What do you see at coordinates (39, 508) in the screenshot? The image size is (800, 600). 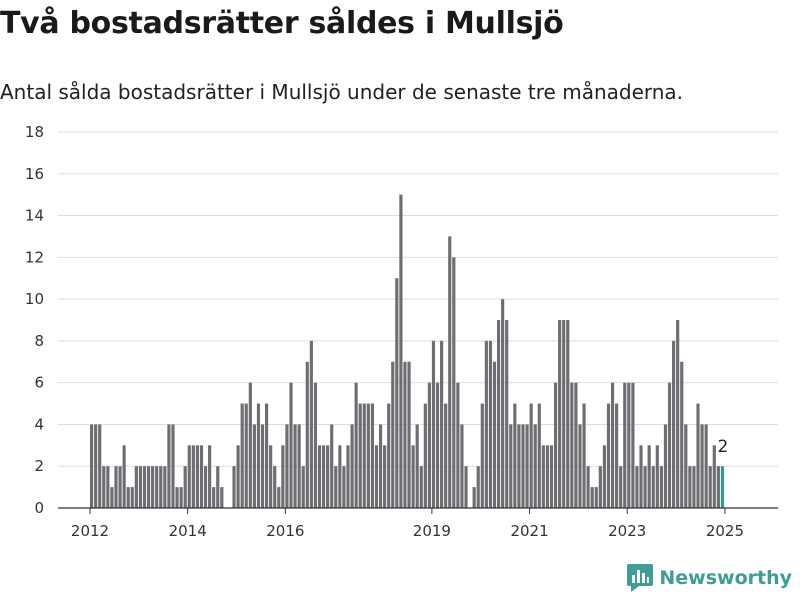 I see `y-tick-label-0: 0` at bounding box center [39, 508].